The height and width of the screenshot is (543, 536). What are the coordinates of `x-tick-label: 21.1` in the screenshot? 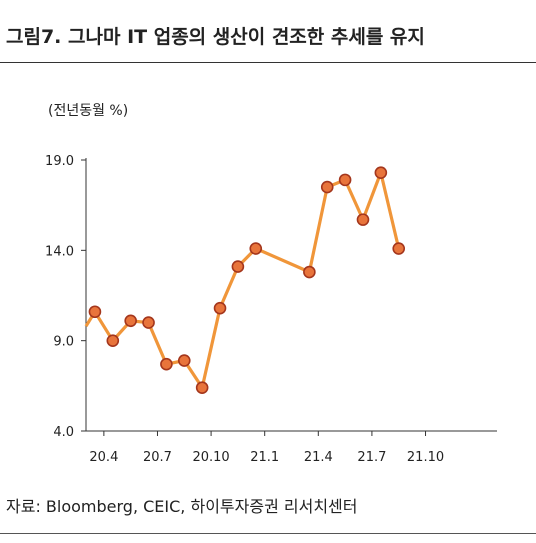 It's located at (264, 457).